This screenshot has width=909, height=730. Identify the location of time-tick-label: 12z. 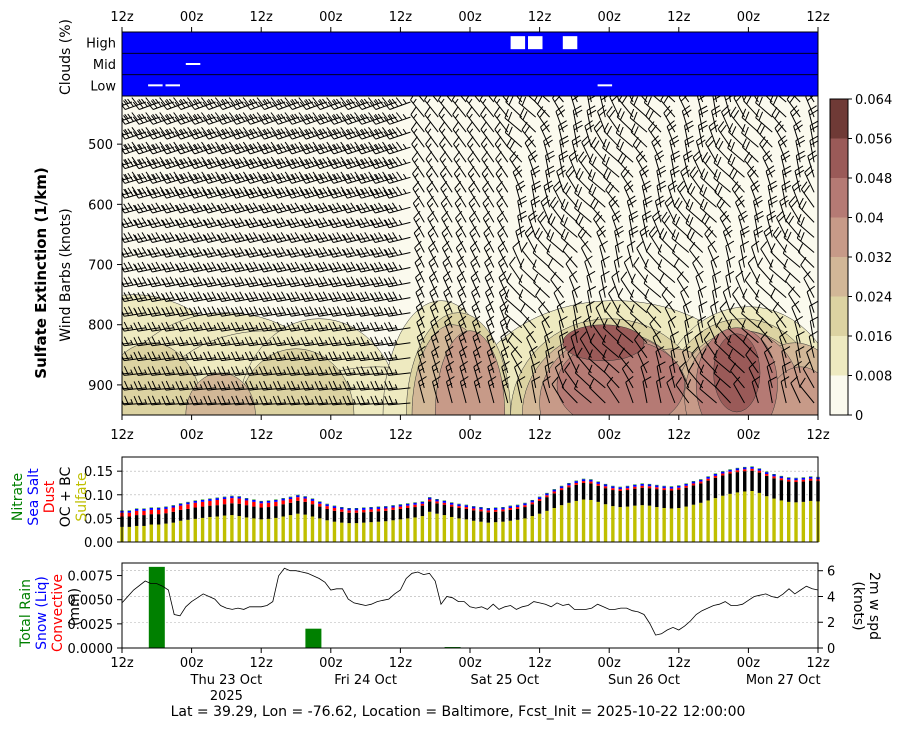
(401, 435).